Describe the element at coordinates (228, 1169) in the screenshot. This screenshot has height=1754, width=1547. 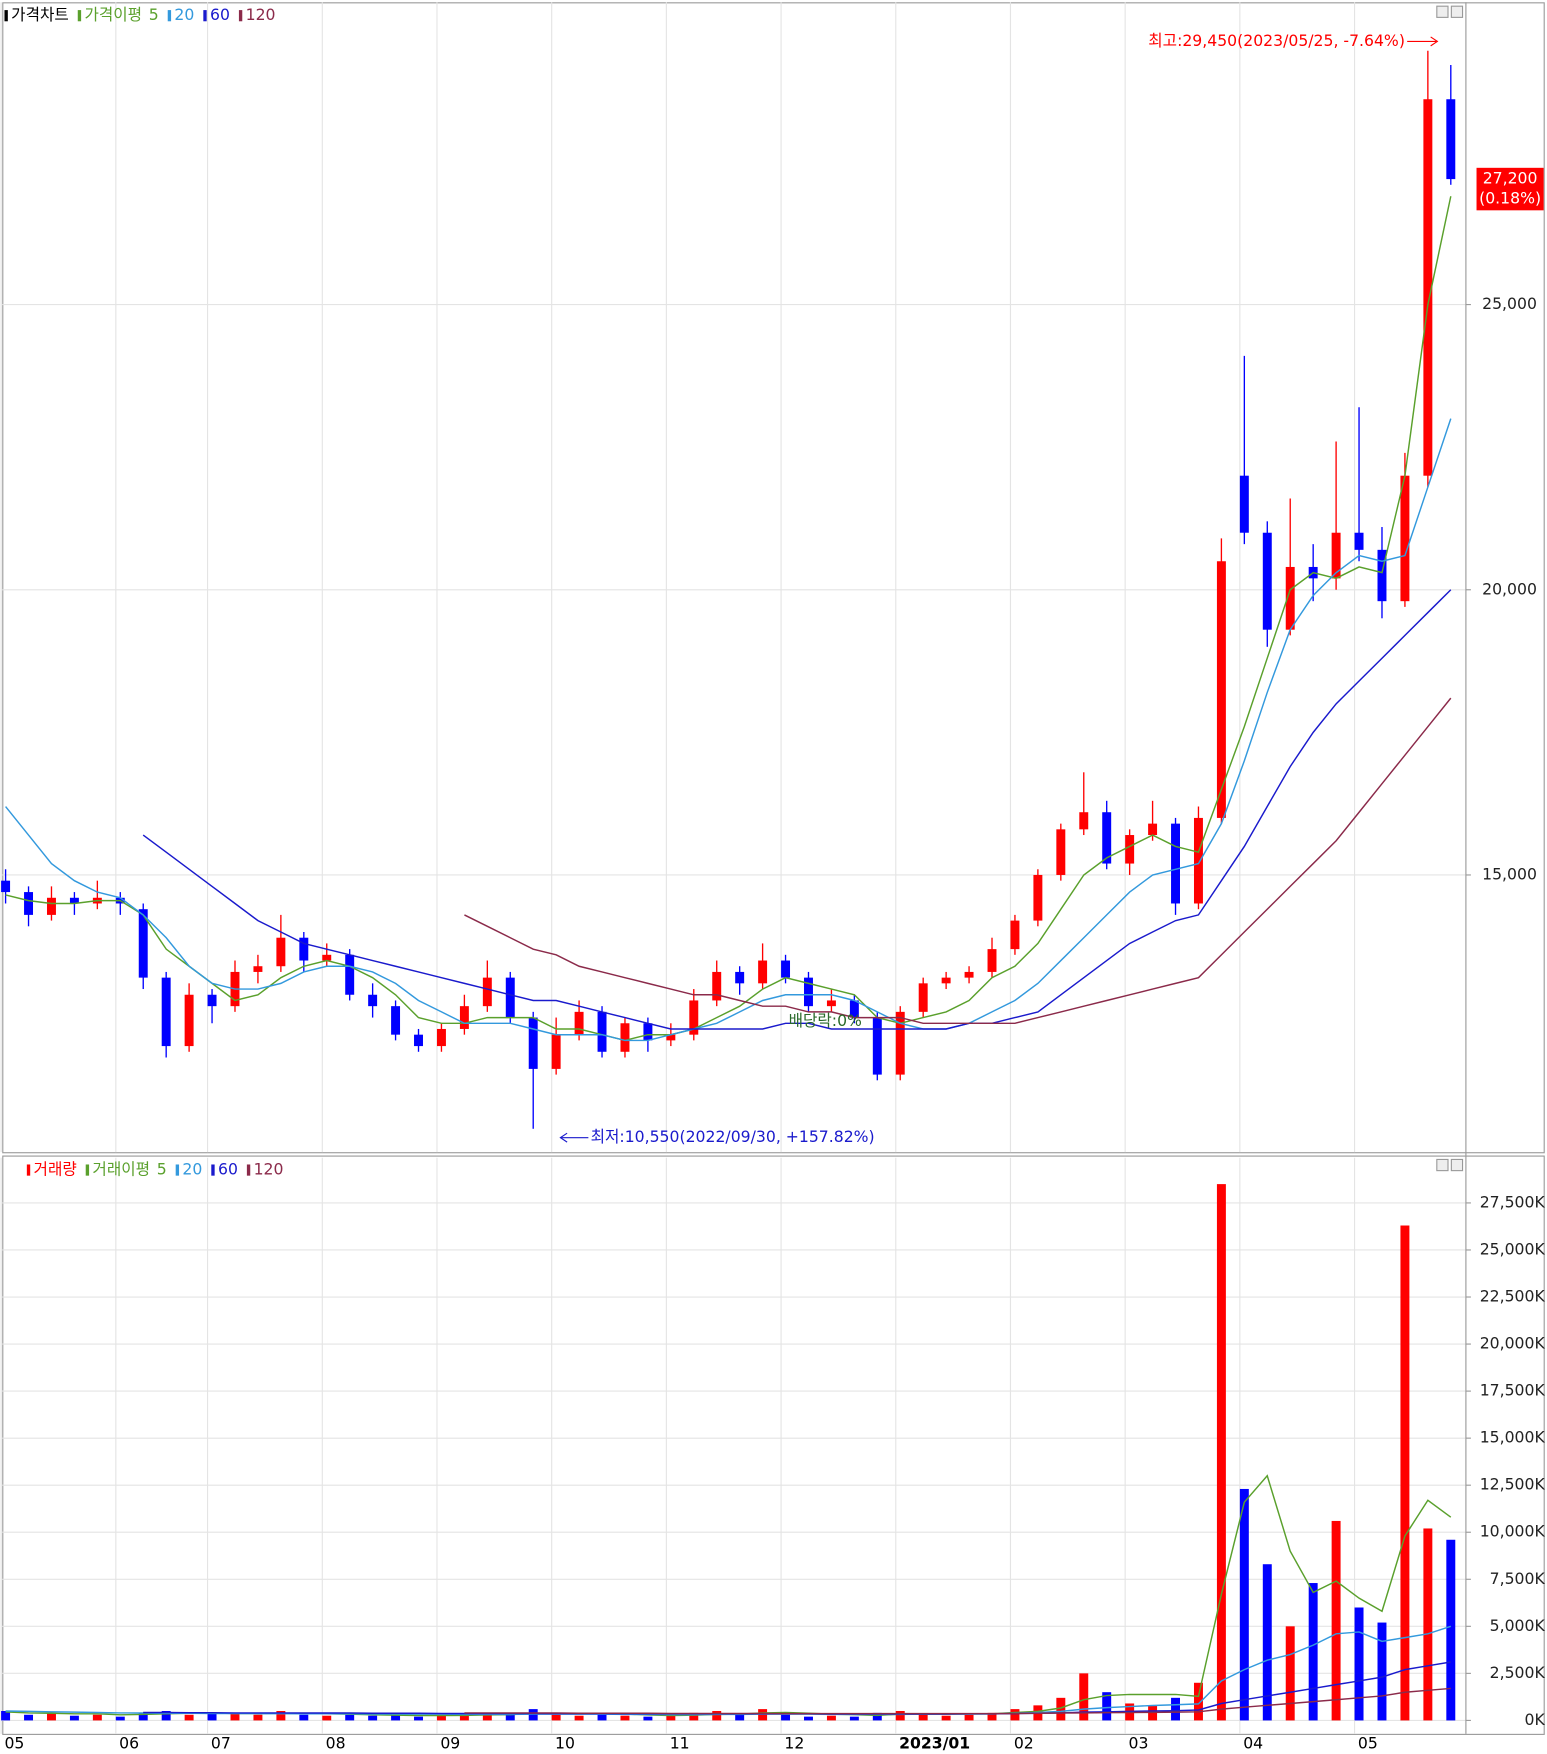
I see `legend-entry: 60` at that location.